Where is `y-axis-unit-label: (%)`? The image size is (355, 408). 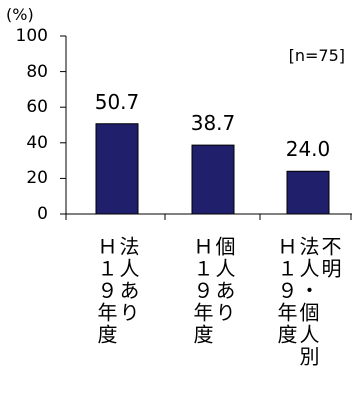
y-axis-unit-label: (%) is located at coordinates (20, 14).